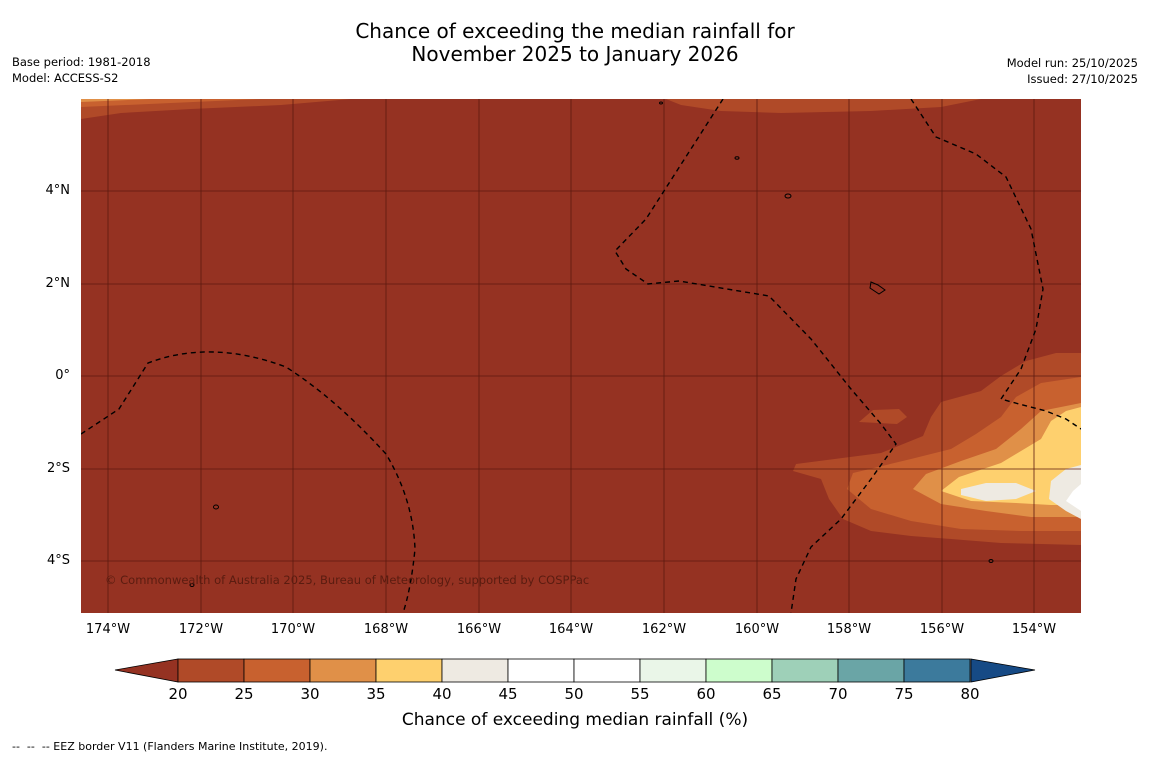 The image size is (1150, 758). Describe the element at coordinates (178, 694) in the screenshot. I see `colorbar-tick-20: 20` at that location.